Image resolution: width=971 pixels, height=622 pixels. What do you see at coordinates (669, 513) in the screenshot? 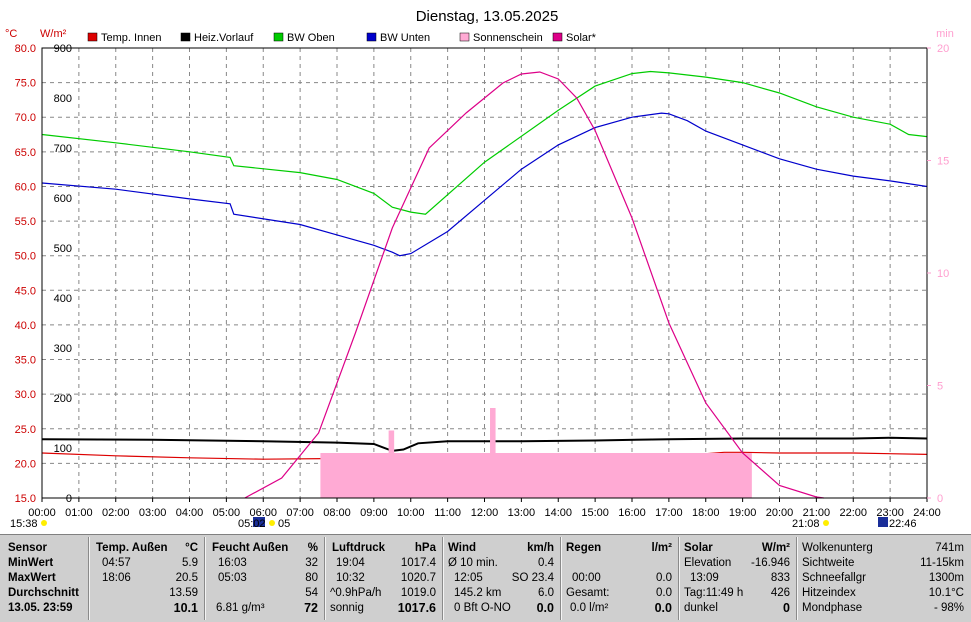
I see `x-tick-label: 17:00` at bounding box center [669, 513].